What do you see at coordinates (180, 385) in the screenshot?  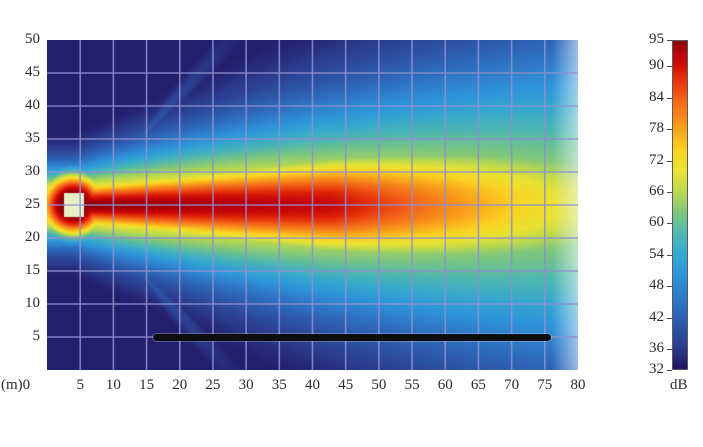 I see `x-axis-tick-20: 20` at bounding box center [180, 385].